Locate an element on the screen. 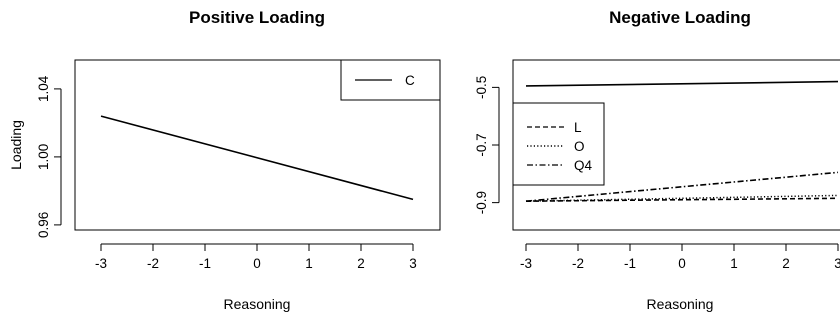  x-tick-label-positive: 2 is located at coordinates (361, 263).